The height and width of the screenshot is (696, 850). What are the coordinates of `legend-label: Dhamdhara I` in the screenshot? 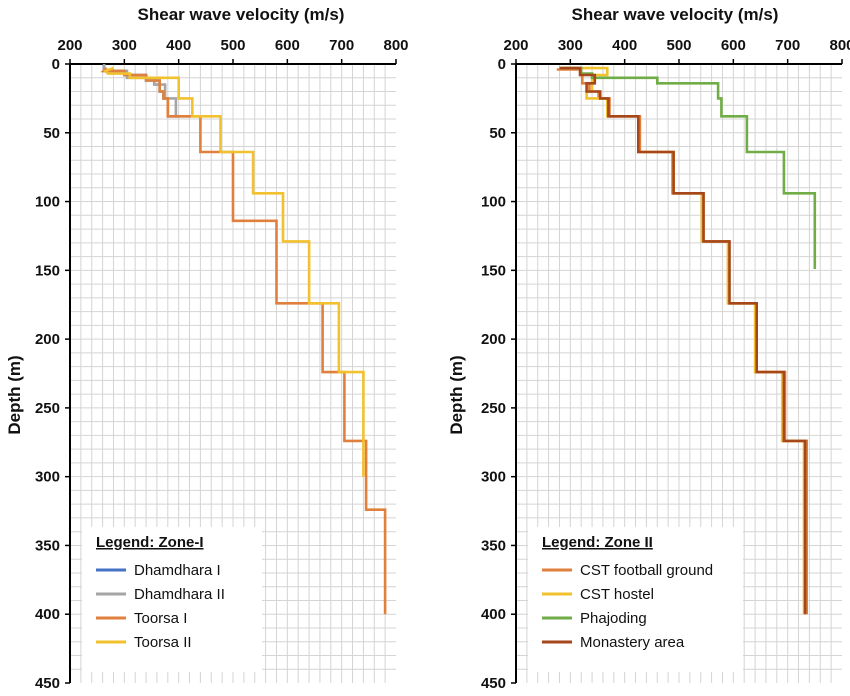 It's located at (177, 570).